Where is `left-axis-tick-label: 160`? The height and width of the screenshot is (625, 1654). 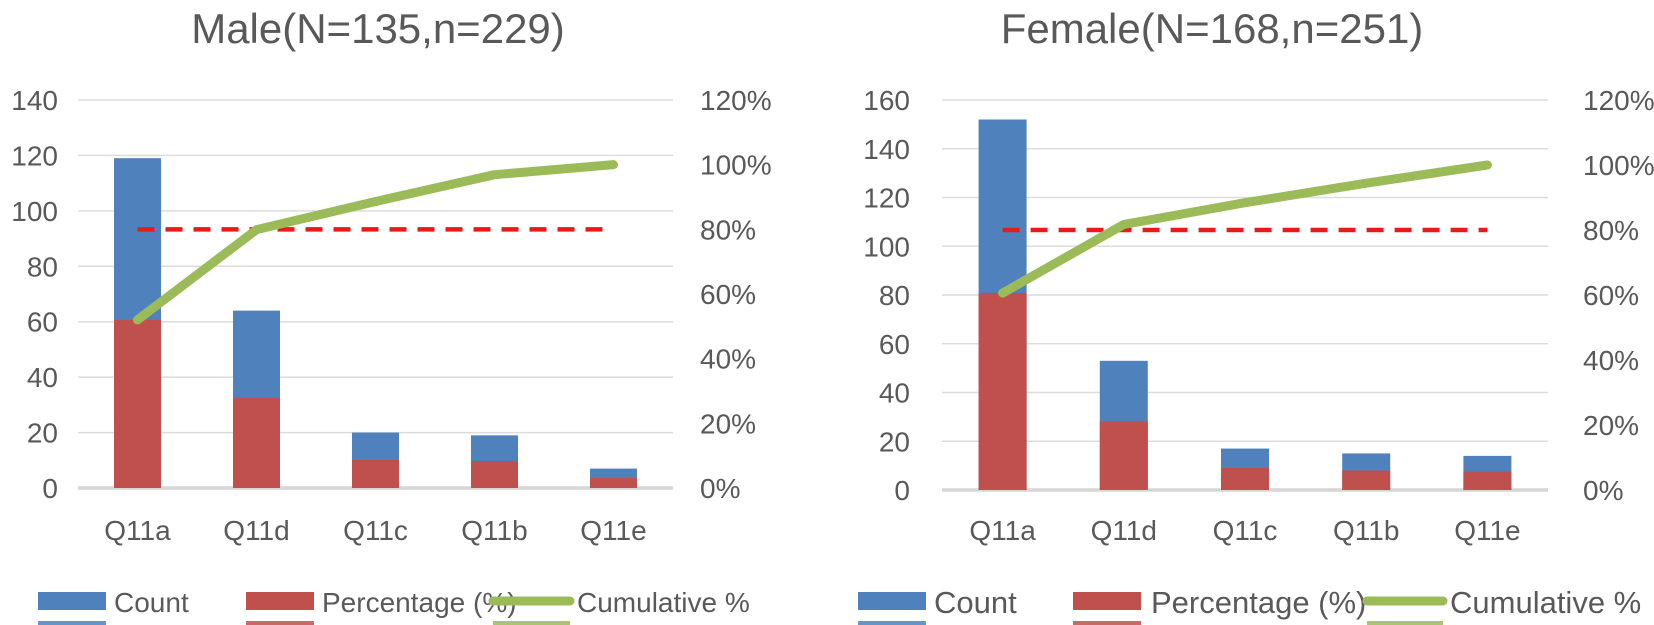 left-axis-tick-label: 160 is located at coordinates (886, 100).